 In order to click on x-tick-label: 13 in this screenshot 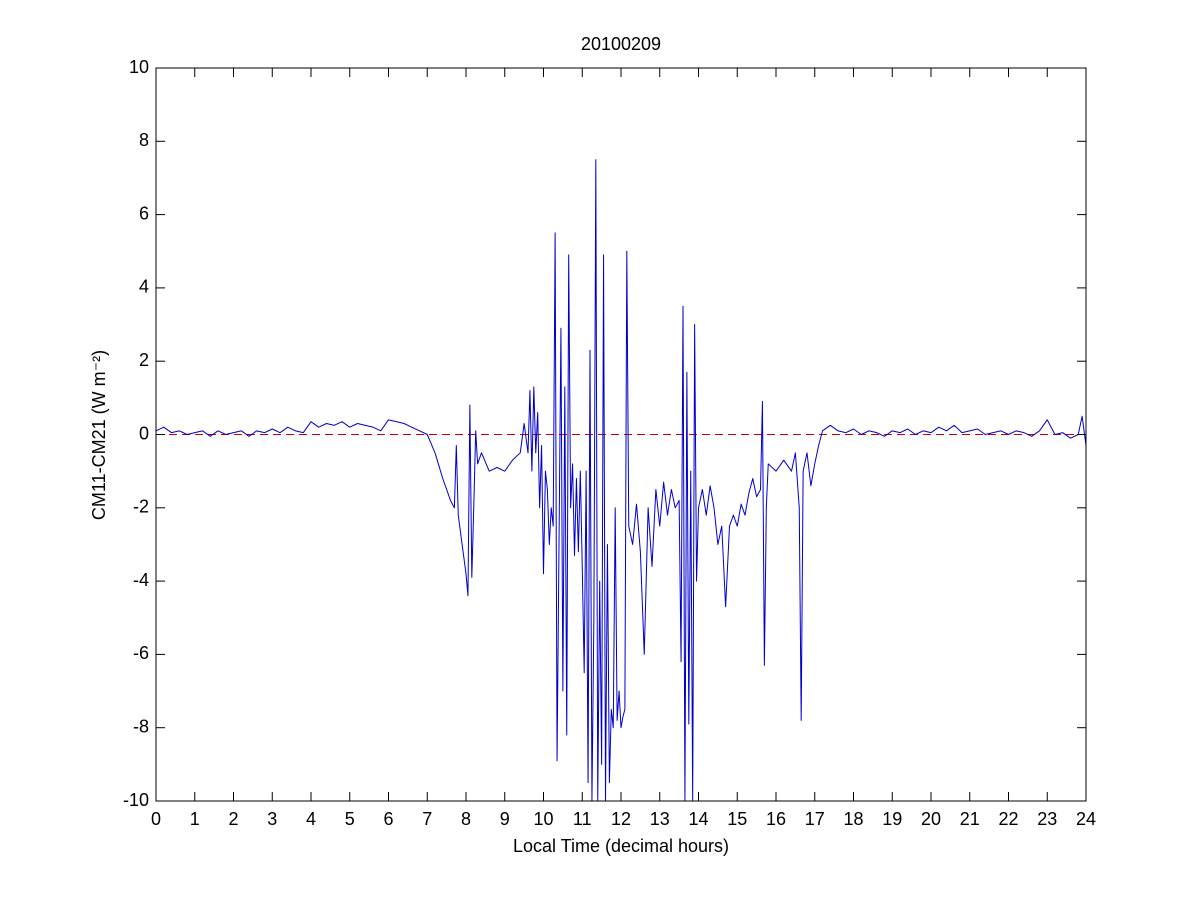, I will do `click(660, 819)`.